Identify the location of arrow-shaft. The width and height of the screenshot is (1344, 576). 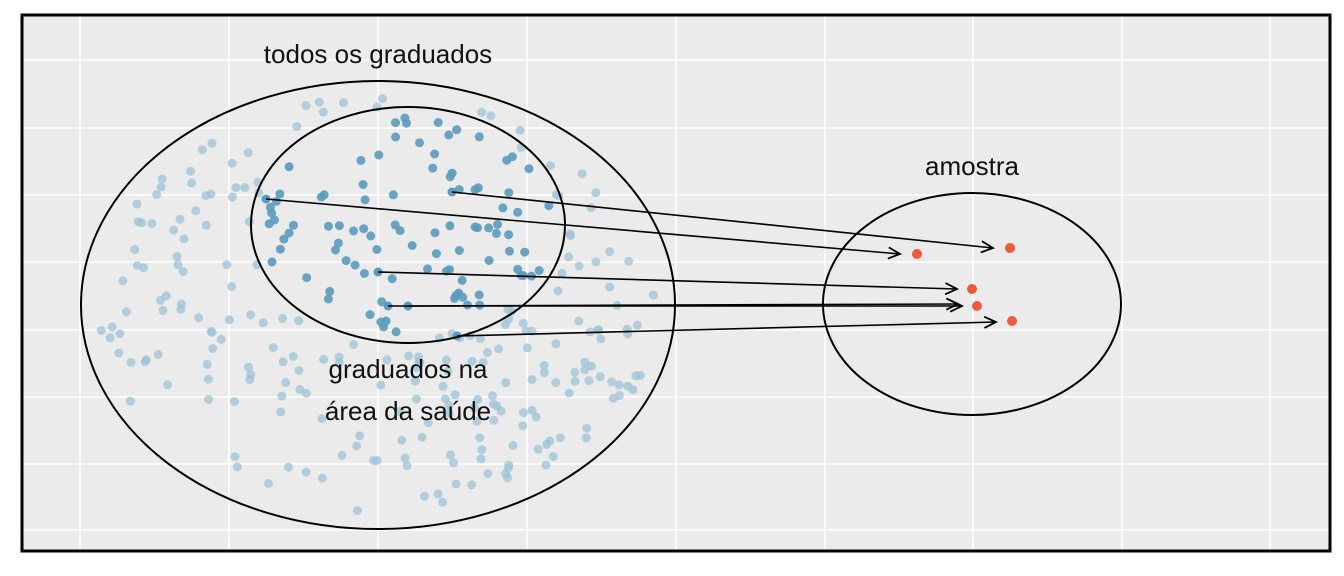
(667, 280).